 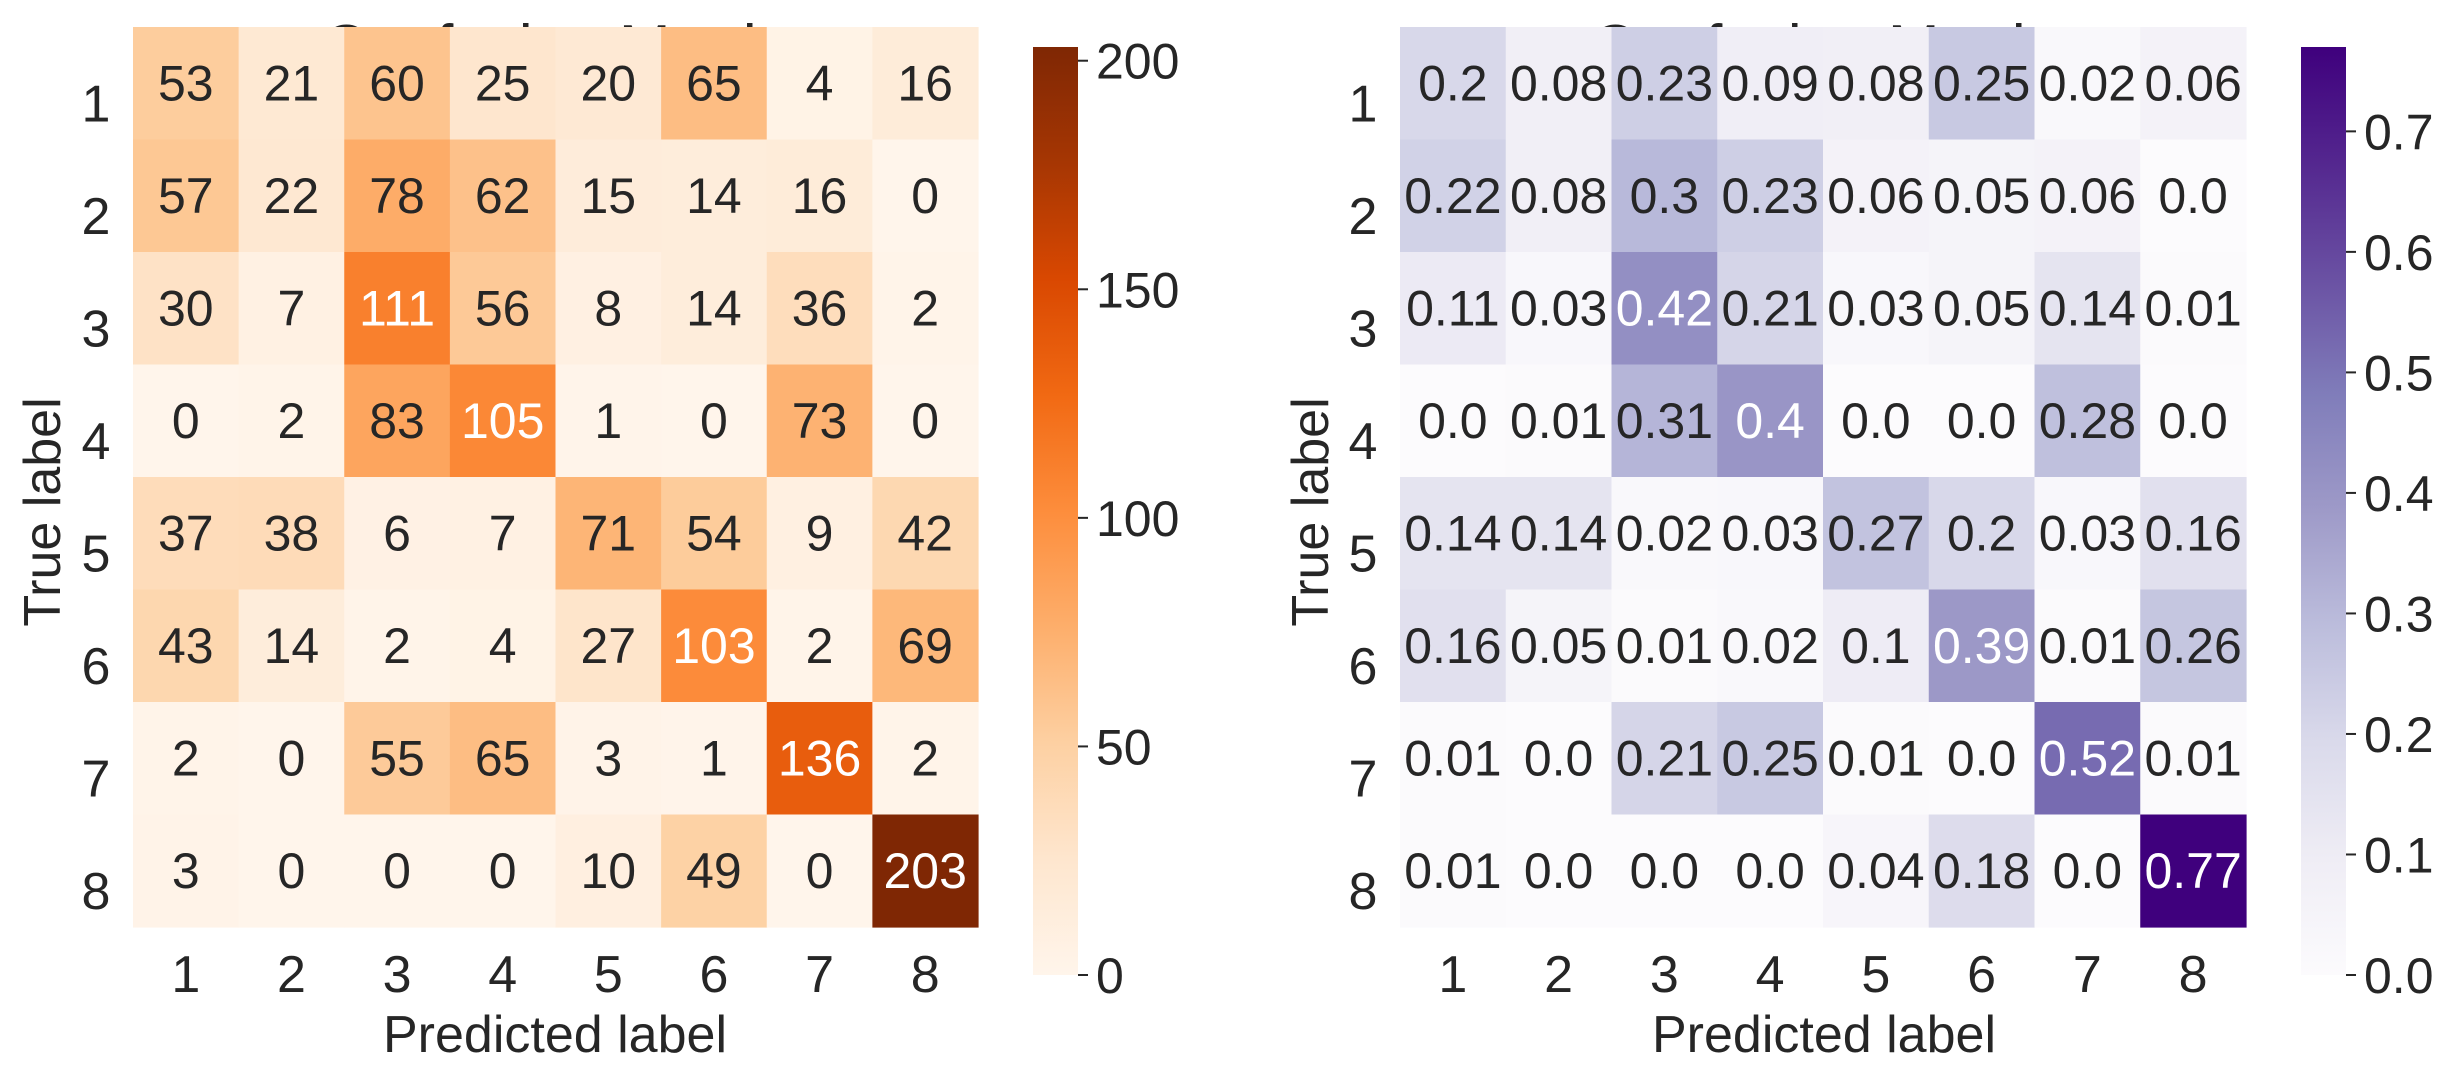 What do you see at coordinates (2193, 975) in the screenshot?
I see `x-tick-label: 8` at bounding box center [2193, 975].